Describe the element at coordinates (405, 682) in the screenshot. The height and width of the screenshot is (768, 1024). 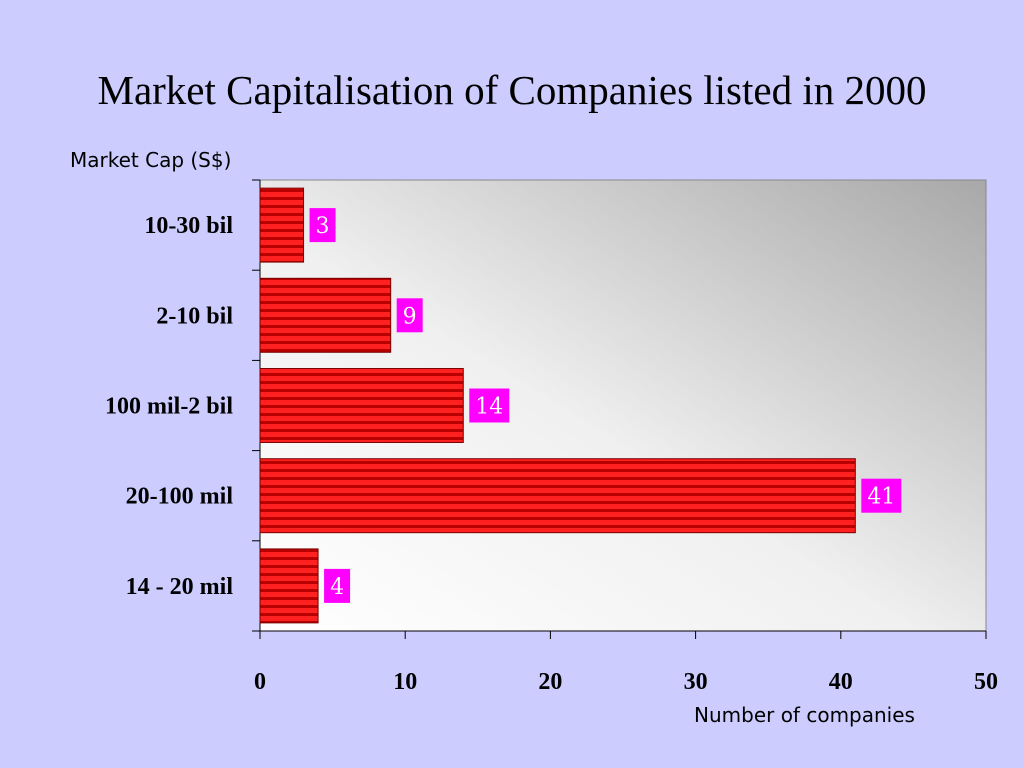
I see `x-tick-label: 10` at that location.